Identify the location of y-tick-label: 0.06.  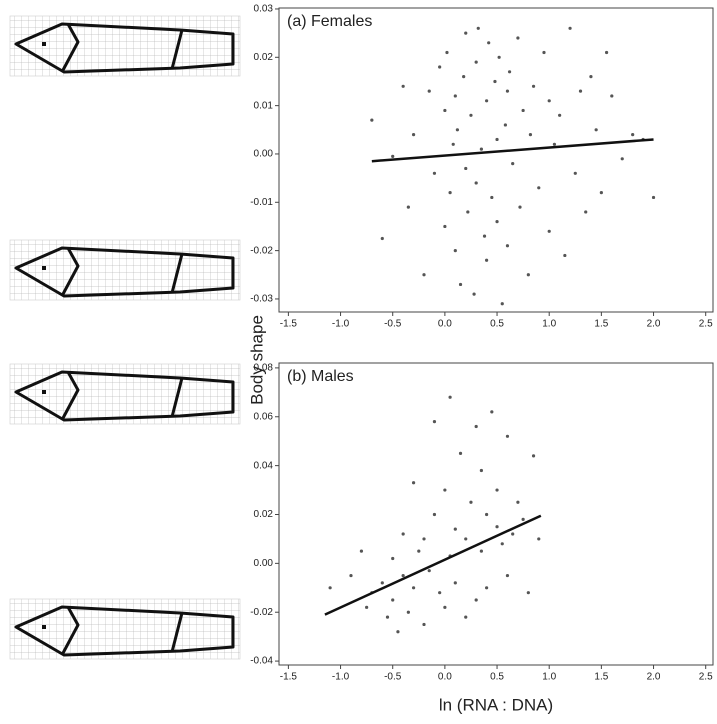
(264, 416).